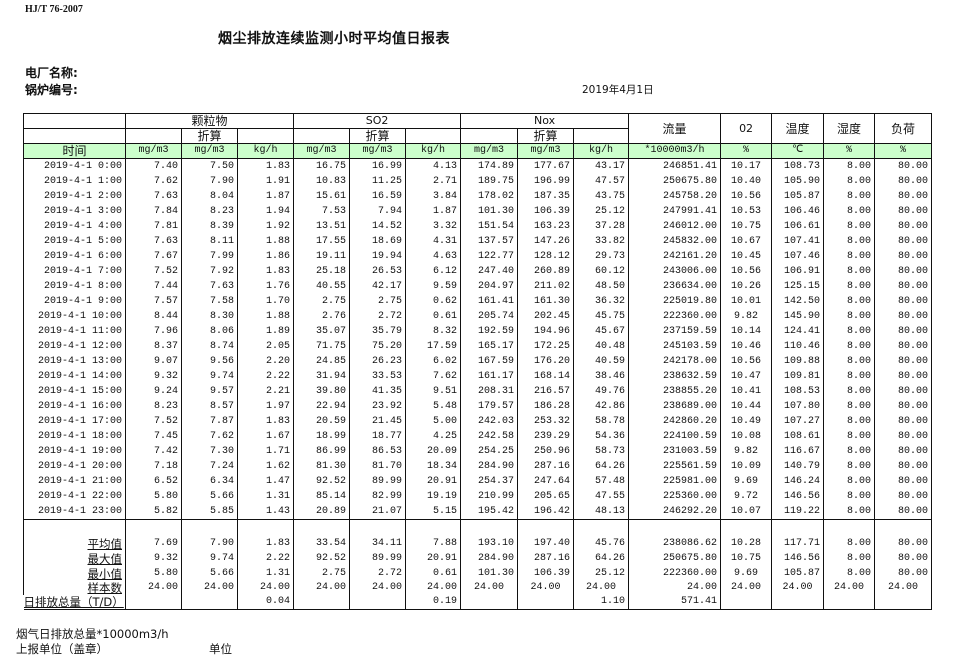  Describe the element at coordinates (746, 166) in the screenshot. I see `value-cell: 10.17` at that location.